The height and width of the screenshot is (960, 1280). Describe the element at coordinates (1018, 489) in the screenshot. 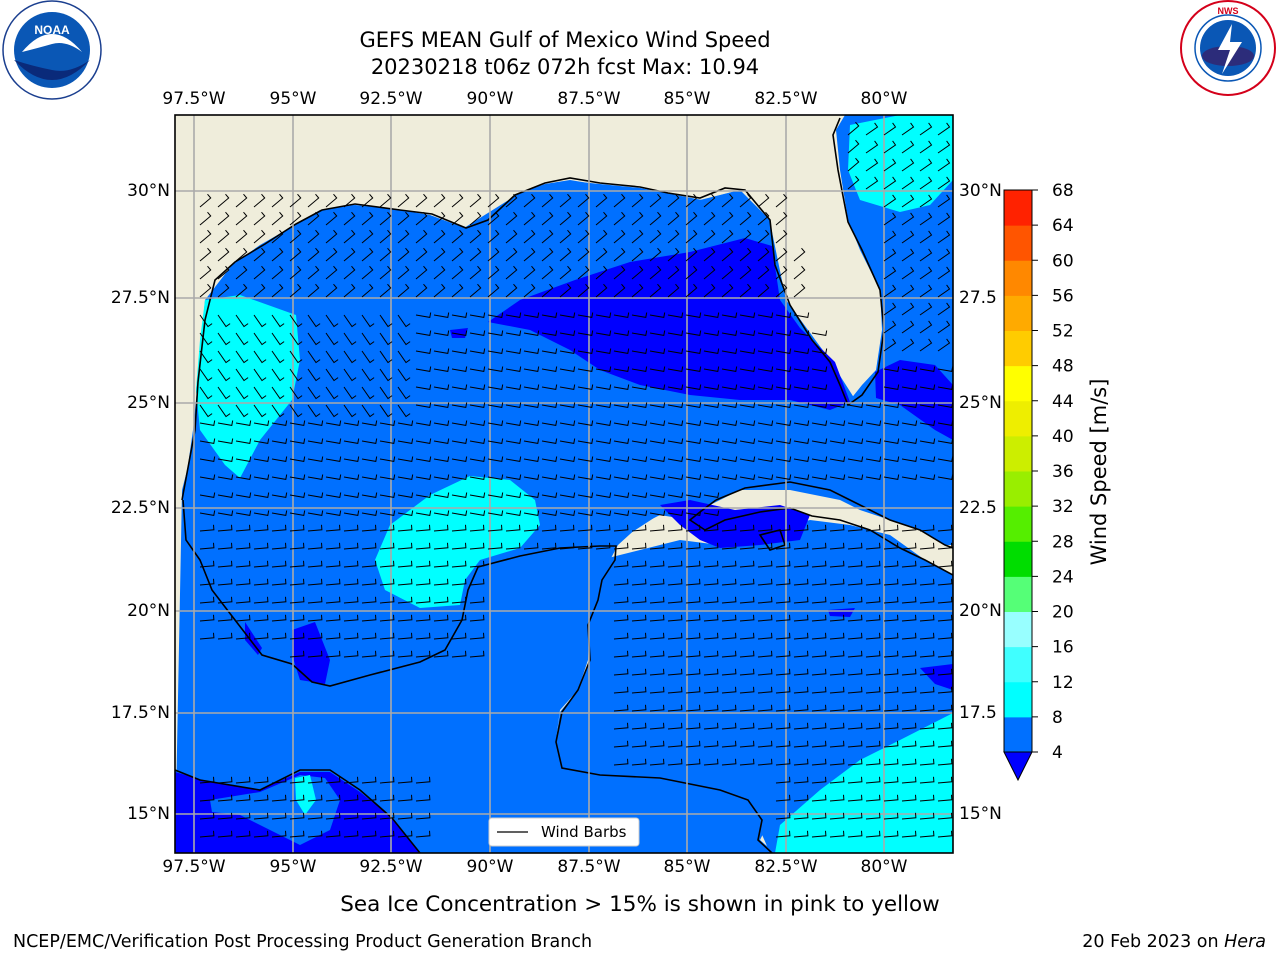

I see `colorbar-segment` at that location.